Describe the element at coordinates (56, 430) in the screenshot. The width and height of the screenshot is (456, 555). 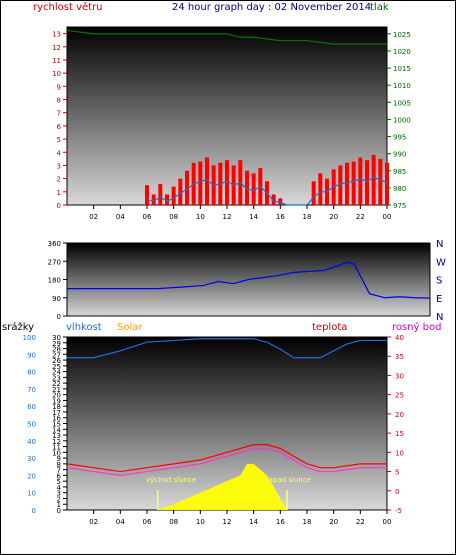
I see `rain-tick-label: 14` at that location.